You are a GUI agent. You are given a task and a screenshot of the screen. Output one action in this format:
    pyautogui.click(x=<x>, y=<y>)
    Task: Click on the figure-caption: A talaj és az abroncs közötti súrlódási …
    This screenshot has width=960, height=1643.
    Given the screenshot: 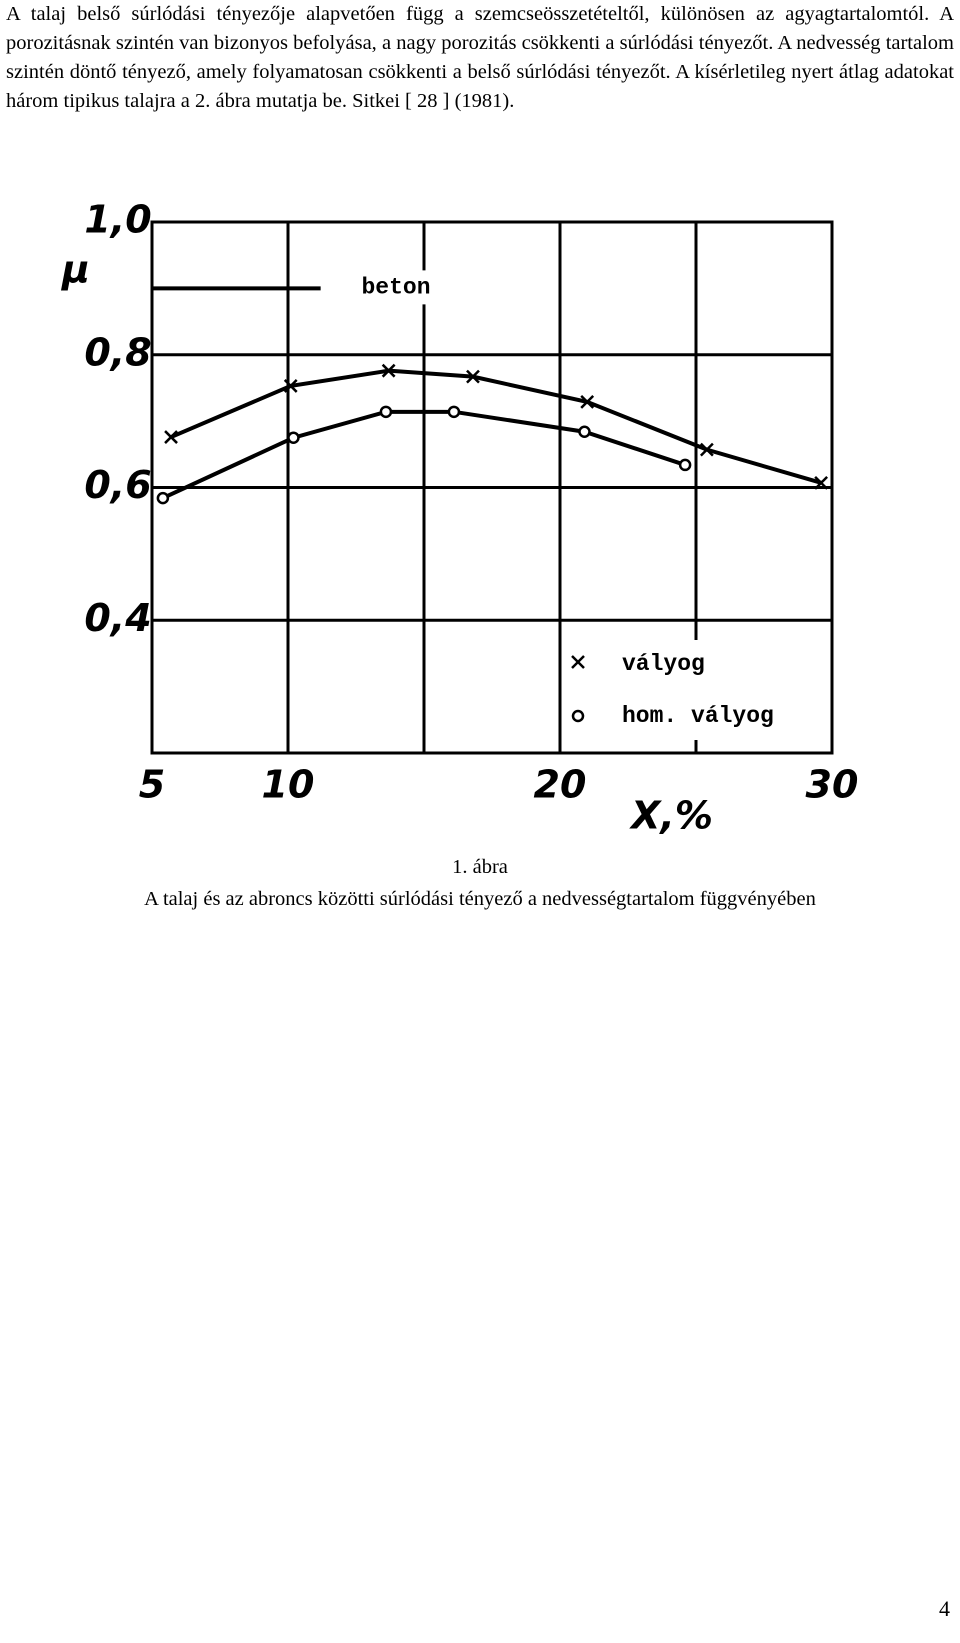 What is the action you would take?
    pyautogui.click(x=480, y=899)
    